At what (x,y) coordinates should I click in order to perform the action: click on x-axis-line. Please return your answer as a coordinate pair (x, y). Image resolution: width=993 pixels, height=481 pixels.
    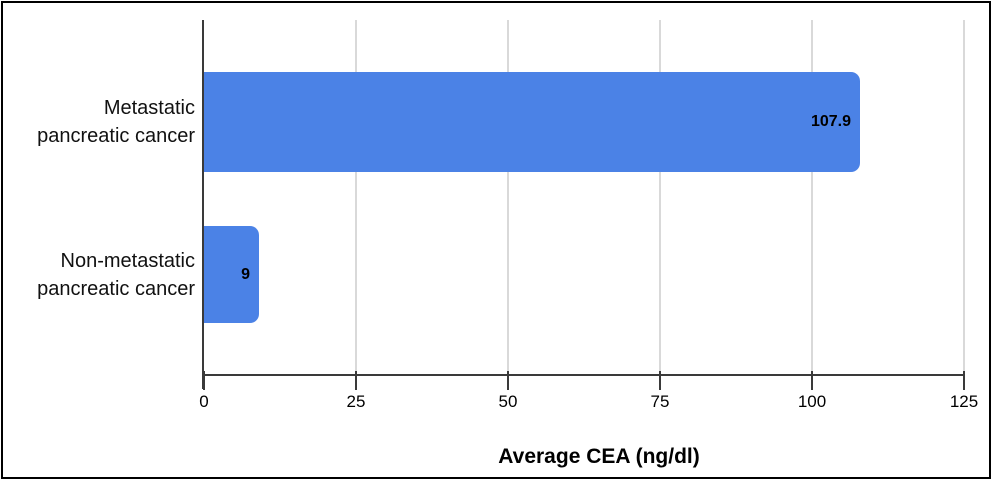
    Looking at the image, I should click on (584, 375).